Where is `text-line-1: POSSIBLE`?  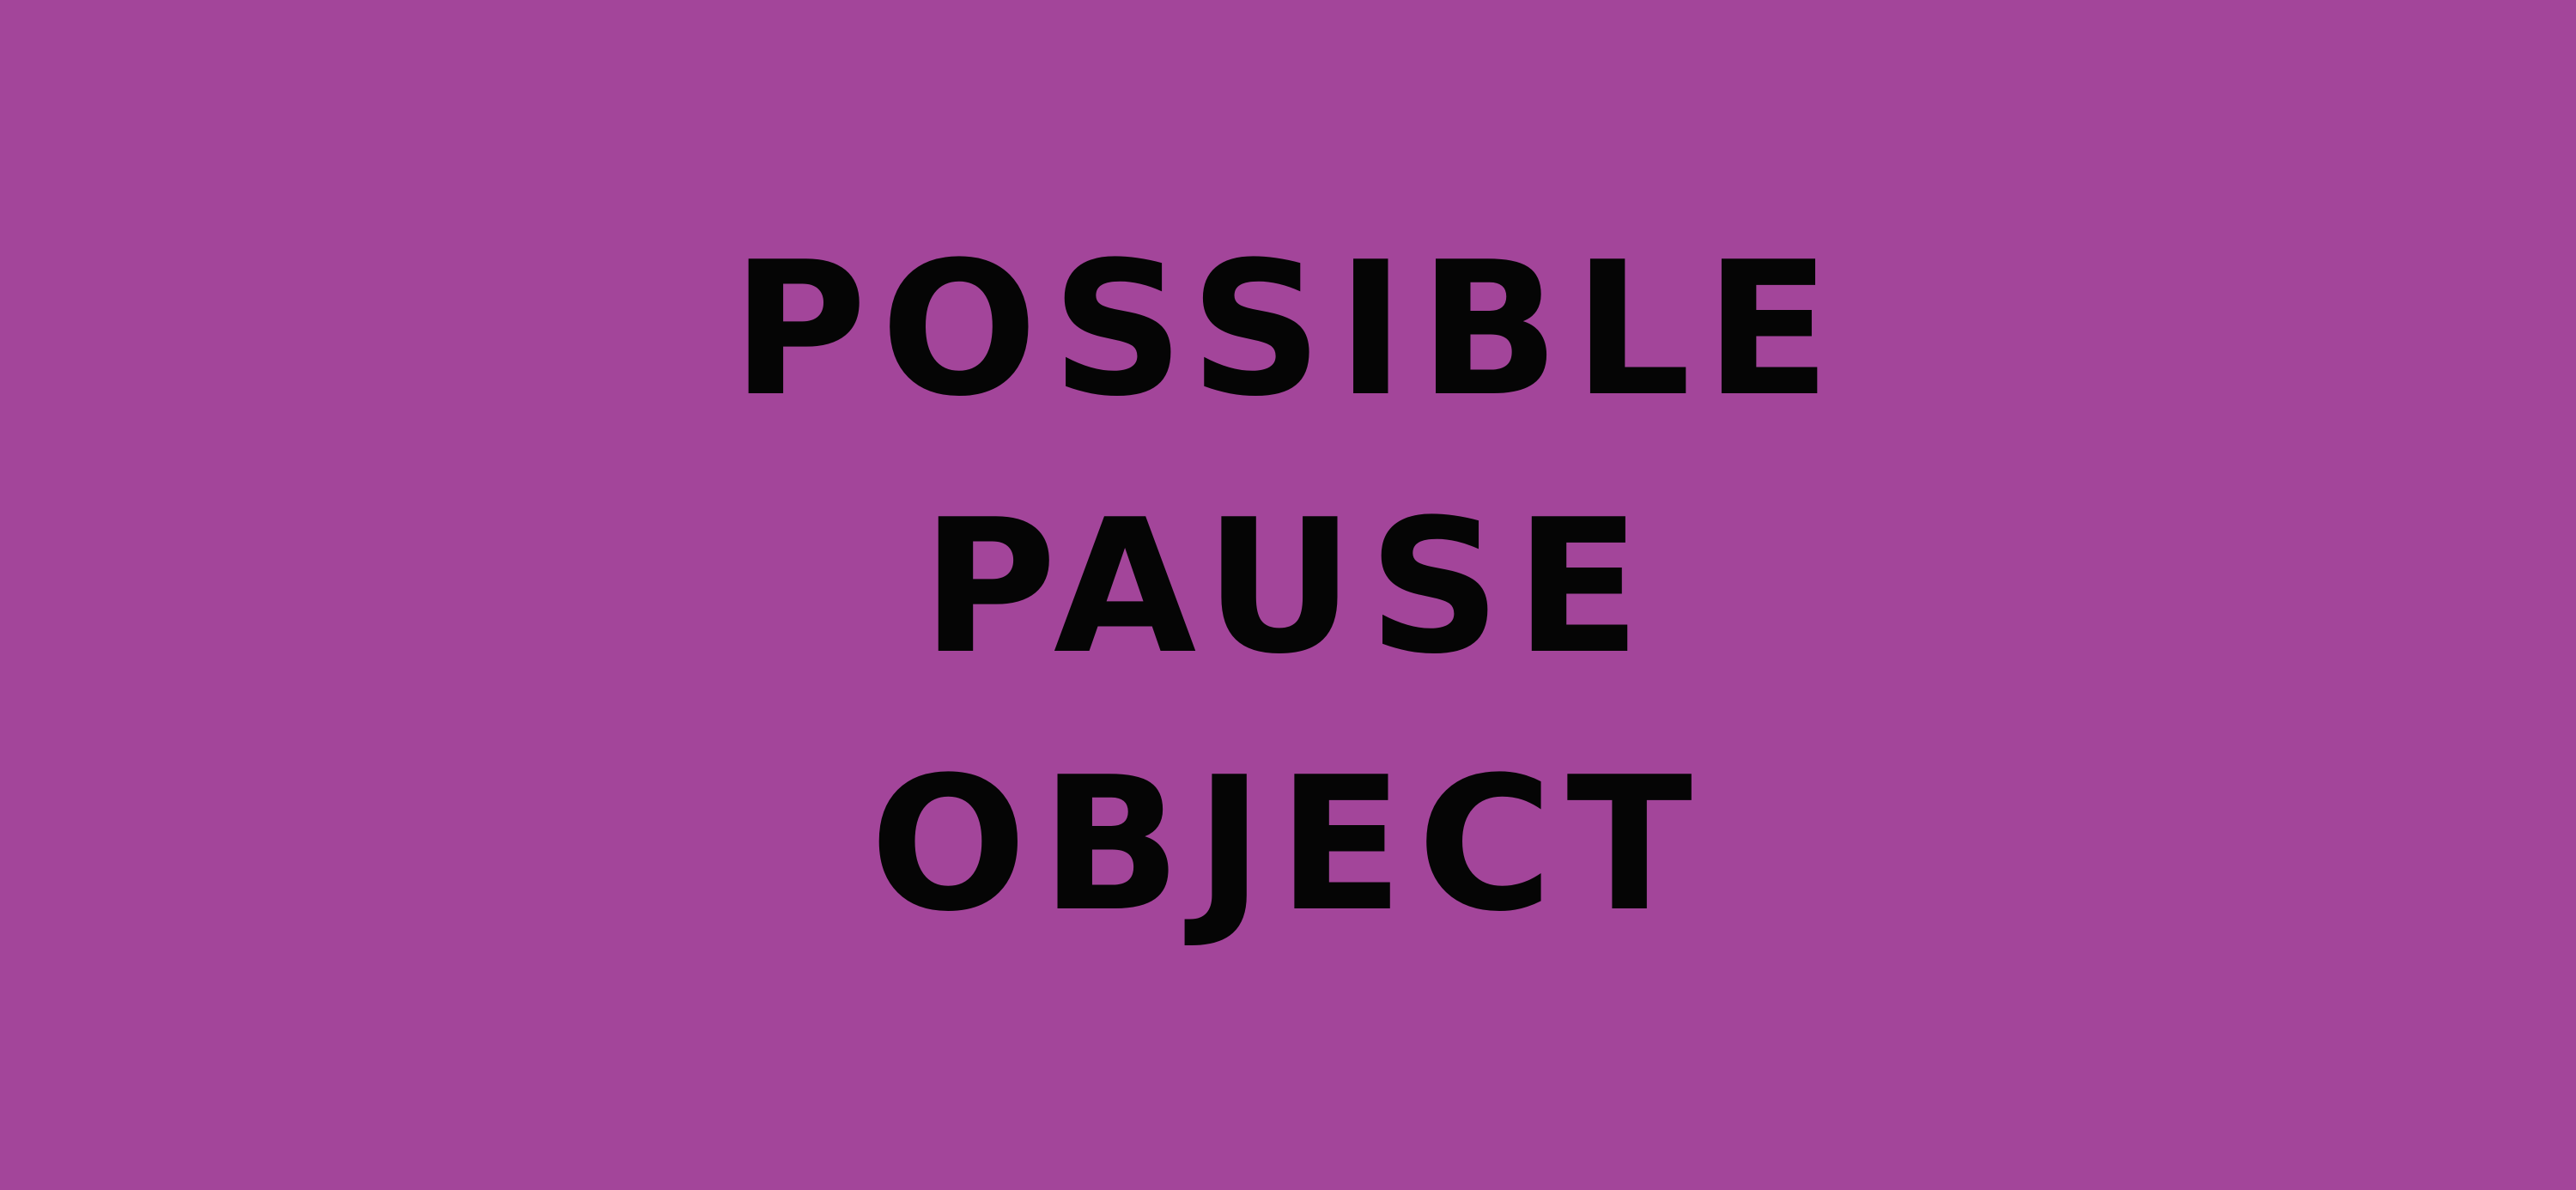 text-line-1: POSSIBLE is located at coordinates (1288, 329).